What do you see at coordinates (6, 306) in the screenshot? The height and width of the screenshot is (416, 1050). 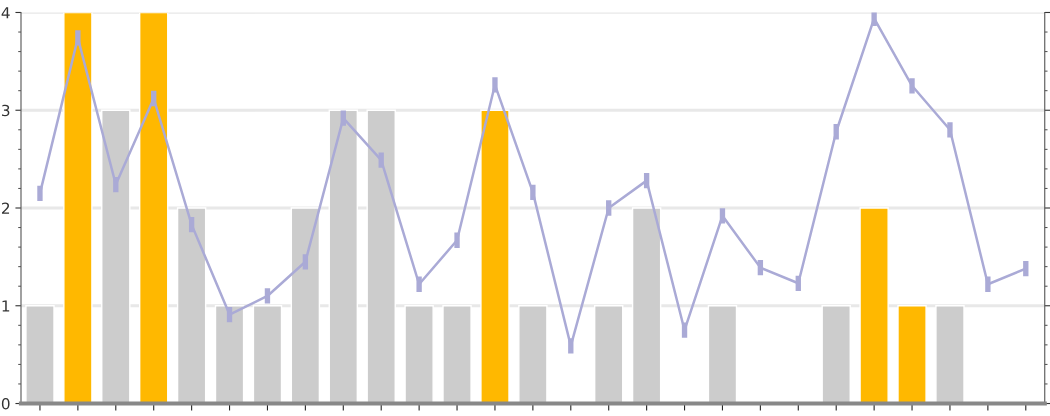 I see `y-tick-label: 1` at bounding box center [6, 306].